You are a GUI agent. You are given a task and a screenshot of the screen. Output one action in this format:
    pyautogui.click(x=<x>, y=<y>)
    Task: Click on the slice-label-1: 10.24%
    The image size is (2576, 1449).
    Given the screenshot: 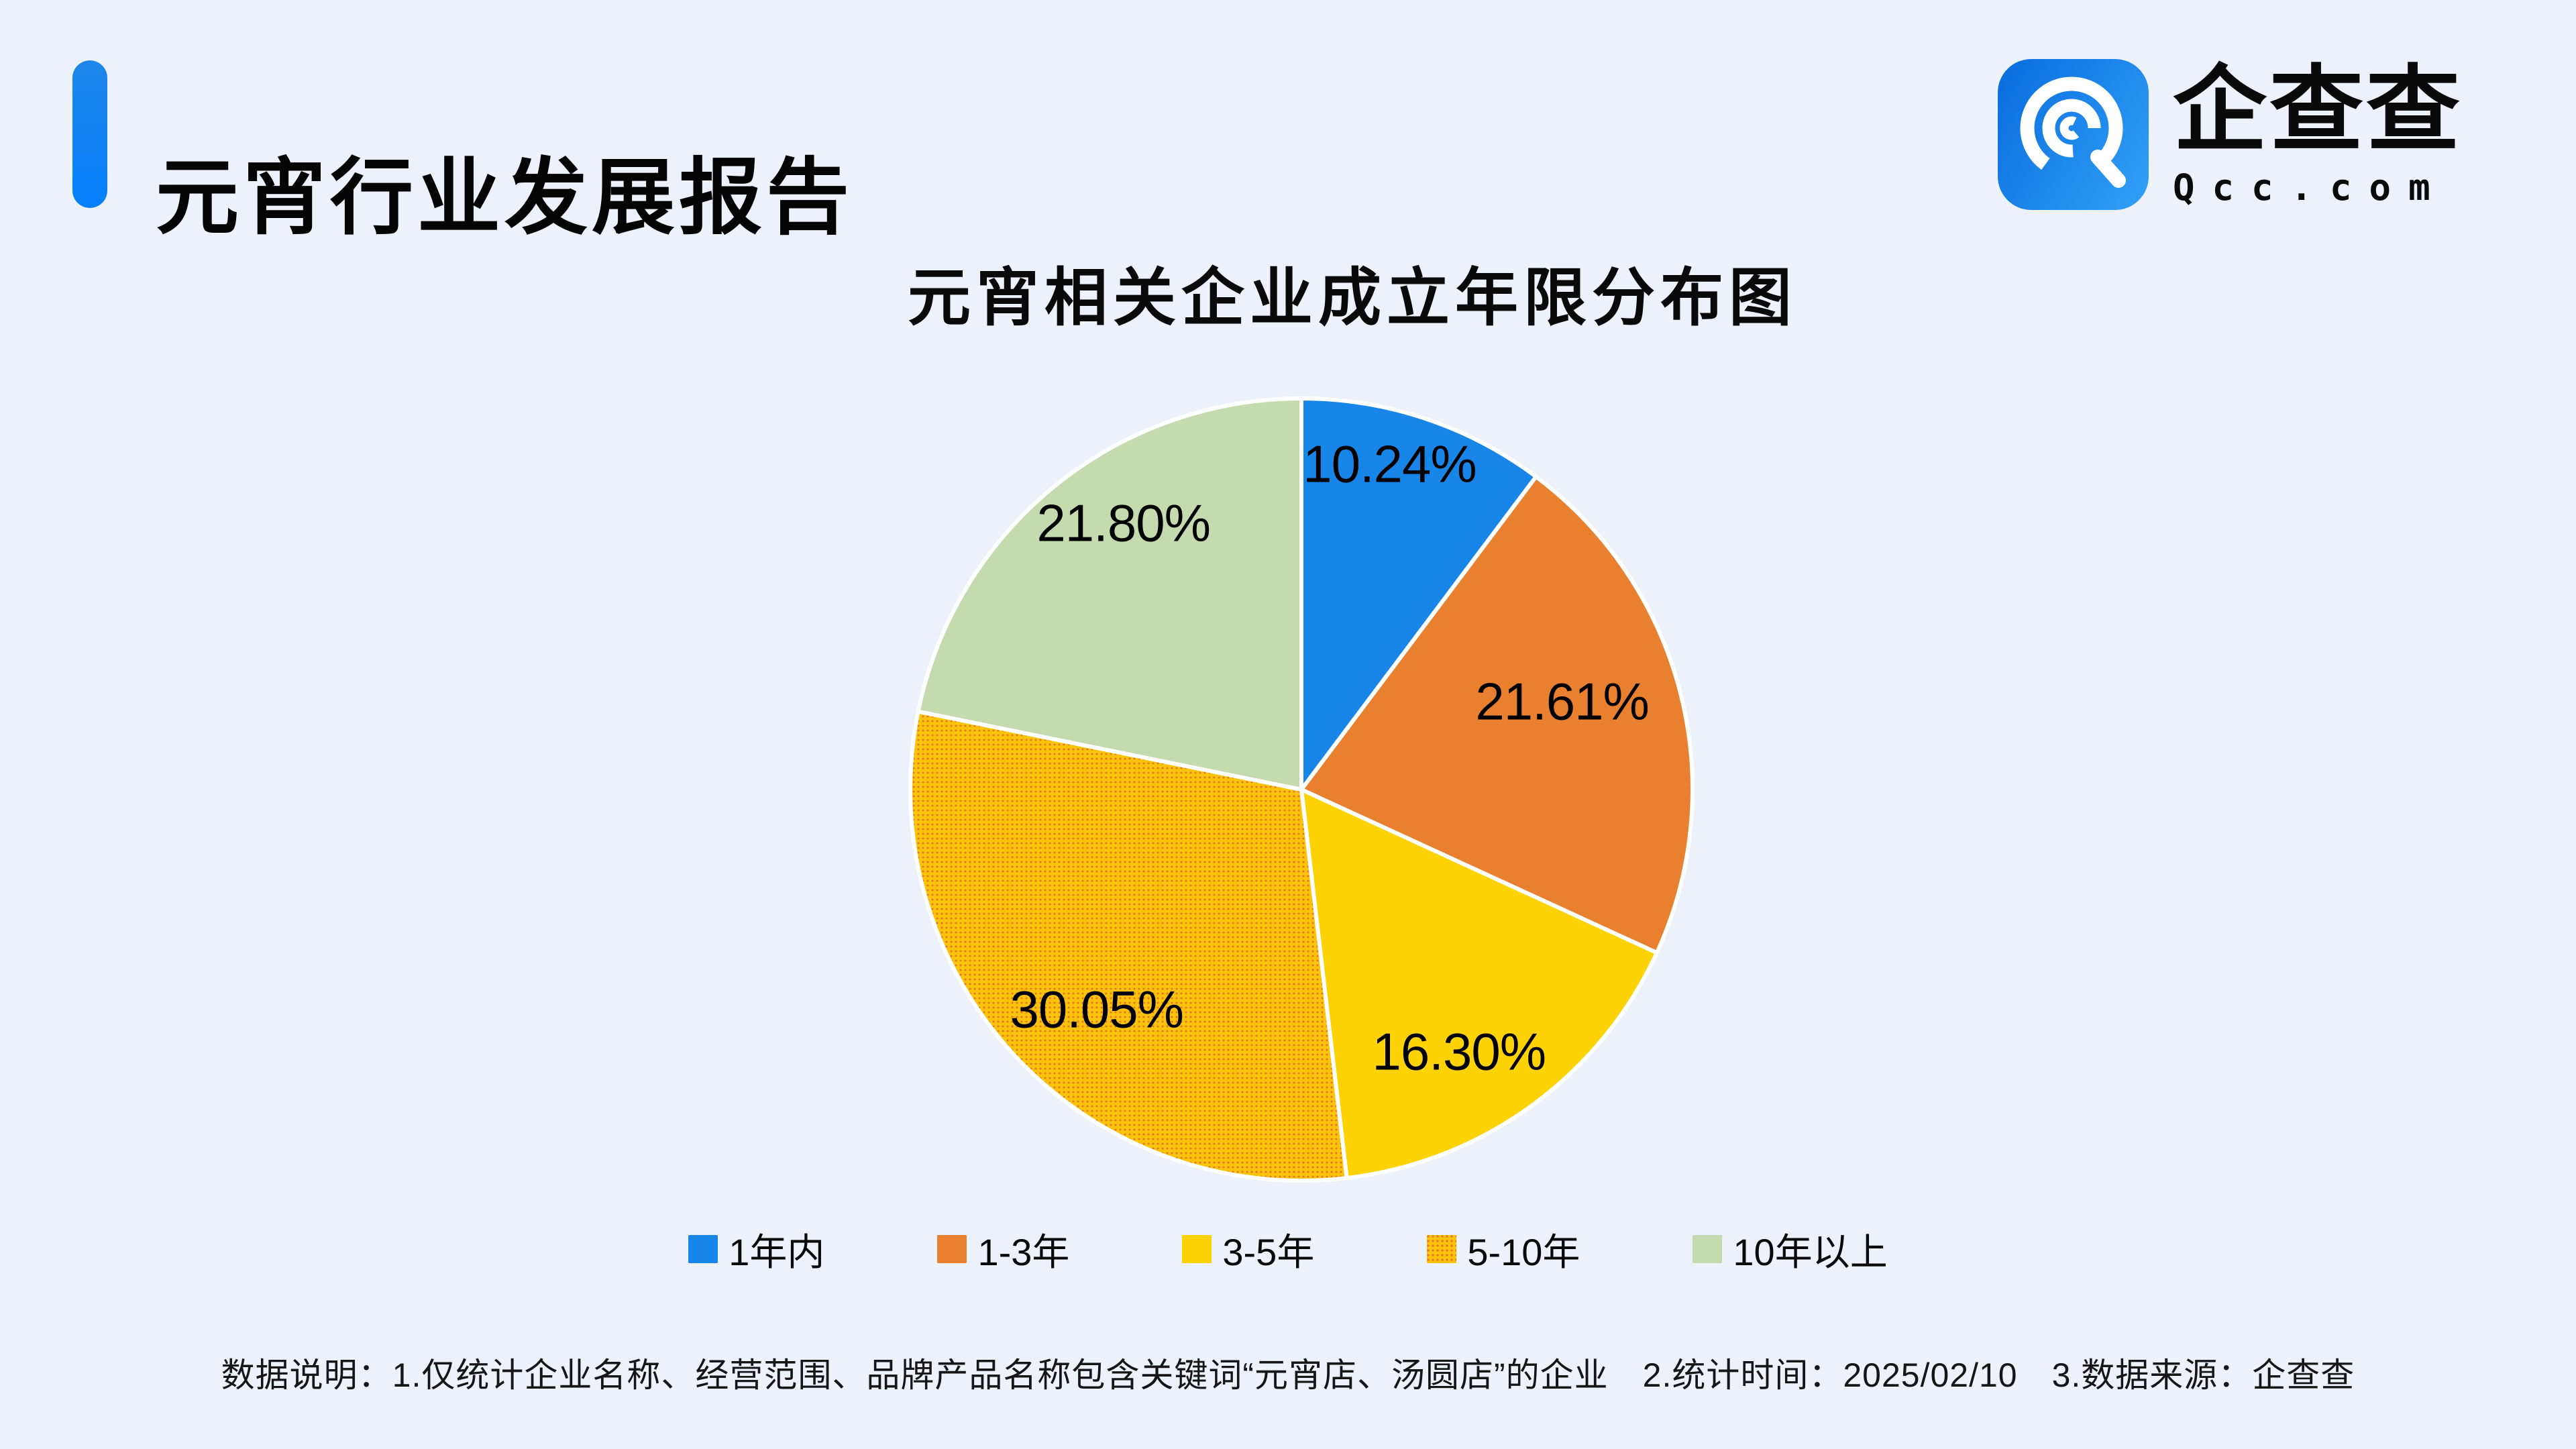 What is the action you would take?
    pyautogui.click(x=1390, y=464)
    